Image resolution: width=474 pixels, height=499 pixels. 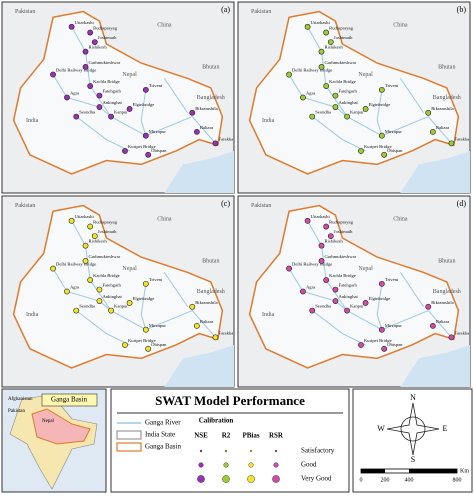 I want to click on inset-basin, so click(x=61, y=426).